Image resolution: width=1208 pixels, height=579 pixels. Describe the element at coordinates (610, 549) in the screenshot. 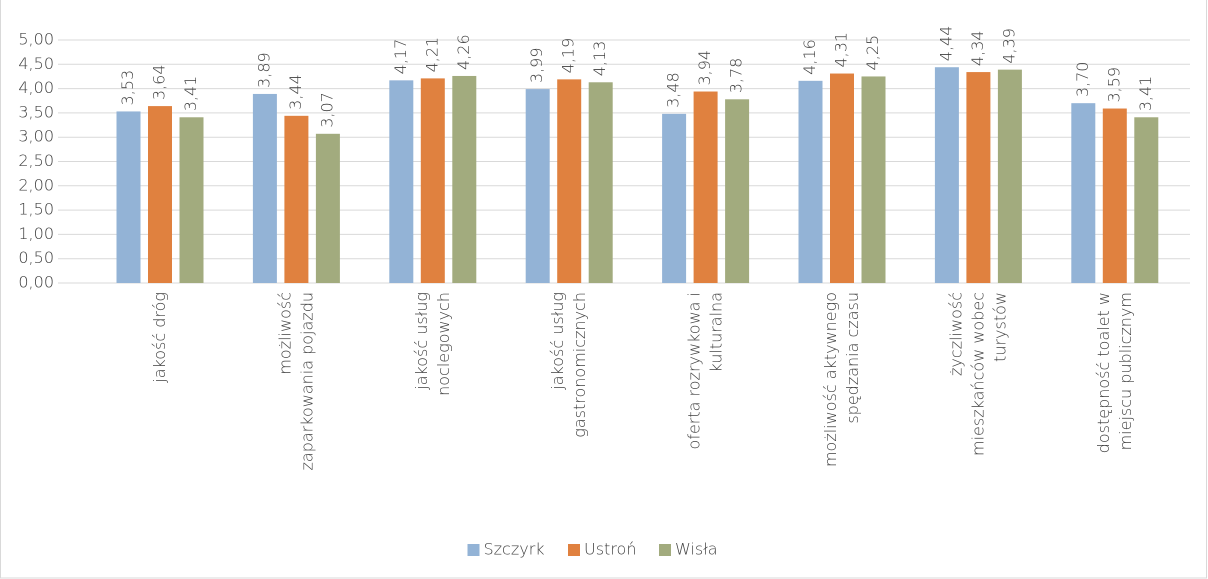

I see `legend-label: Ustroń` at that location.